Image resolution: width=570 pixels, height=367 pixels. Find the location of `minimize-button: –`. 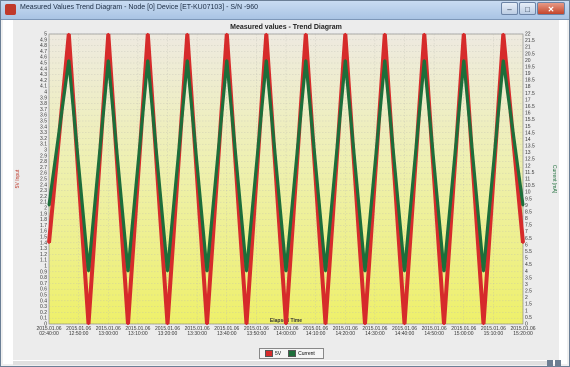

minimize-button: – is located at coordinates (509, 8).